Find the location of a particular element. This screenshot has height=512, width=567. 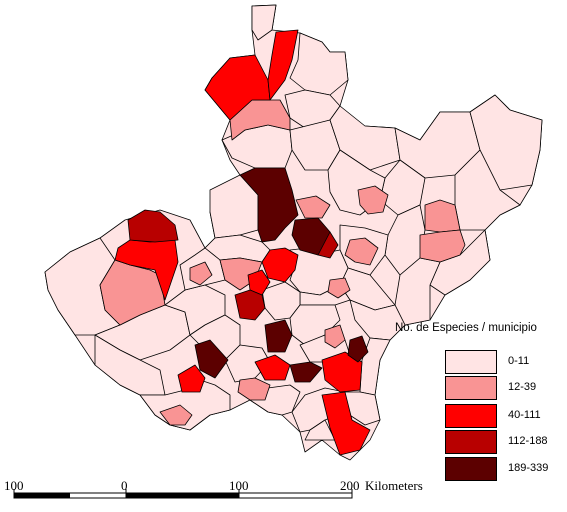

legend-label: 40-111 is located at coordinates (524, 415).